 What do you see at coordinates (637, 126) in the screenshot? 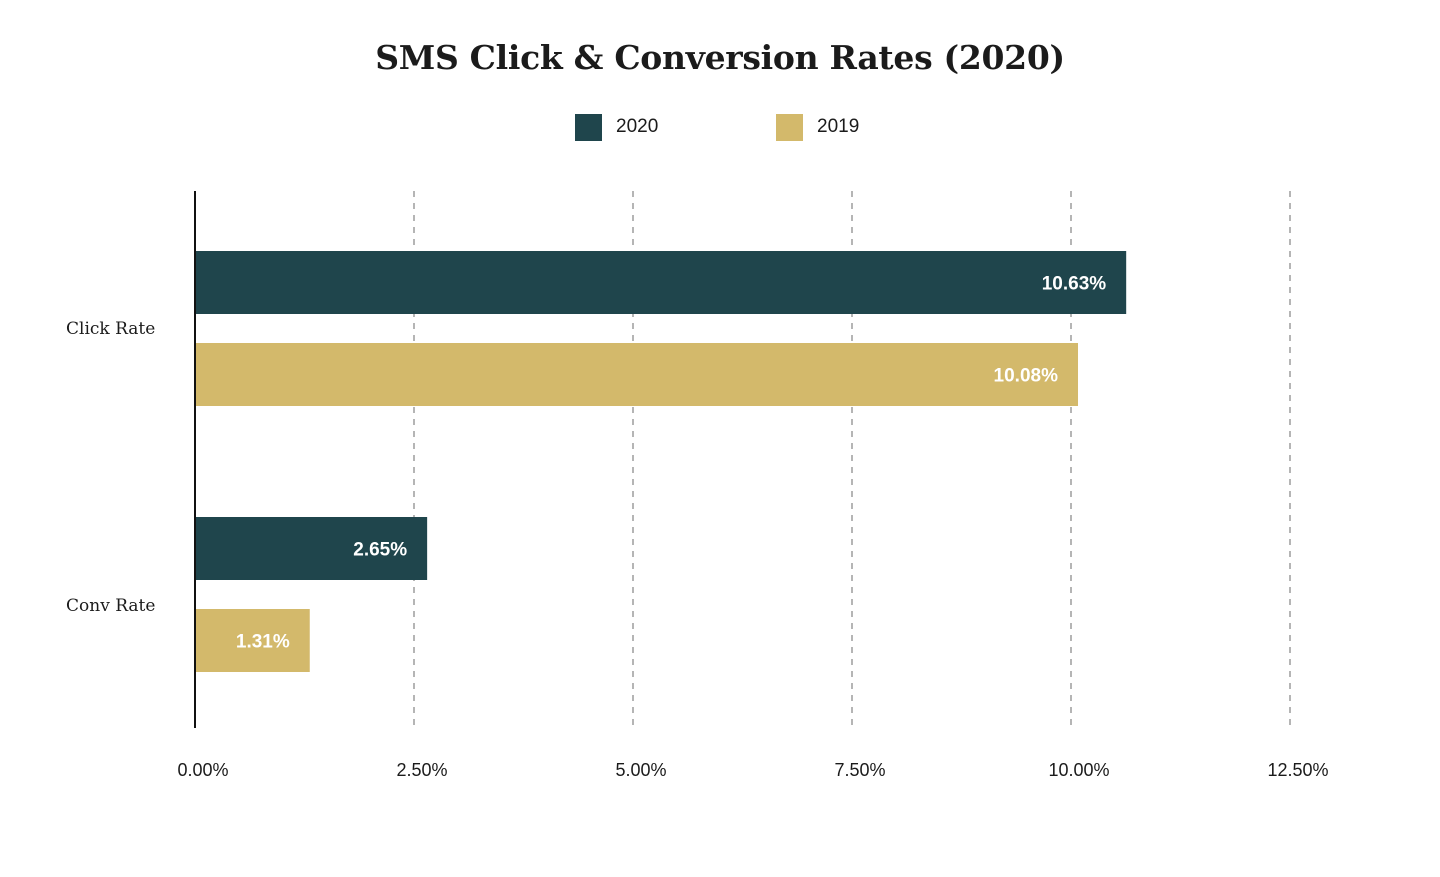
I see `legend-label-2020: 2020` at bounding box center [637, 126].